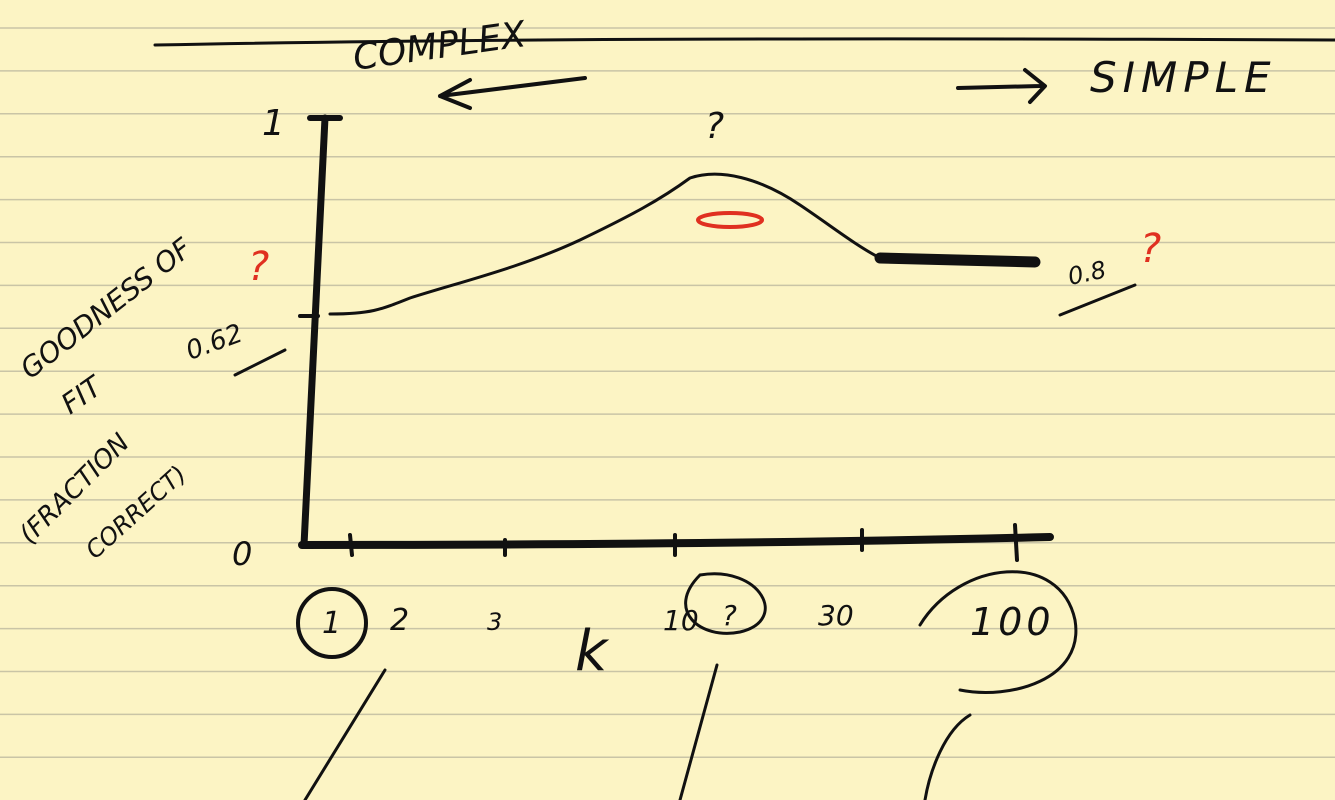 This screenshot has width=1335, height=800. I want to click on circle-k10, so click(725, 603).